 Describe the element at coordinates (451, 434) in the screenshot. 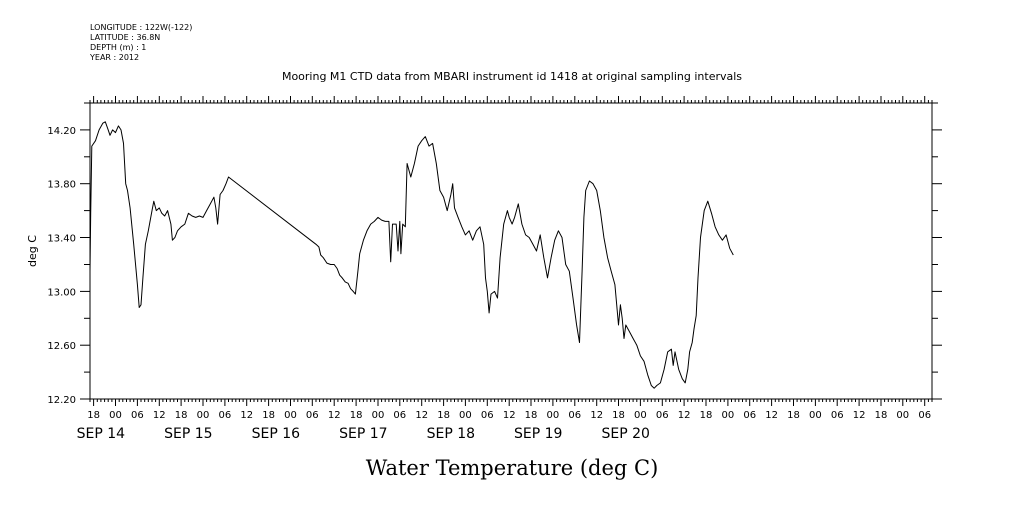

I see `x-day-label: SEP 18` at that location.